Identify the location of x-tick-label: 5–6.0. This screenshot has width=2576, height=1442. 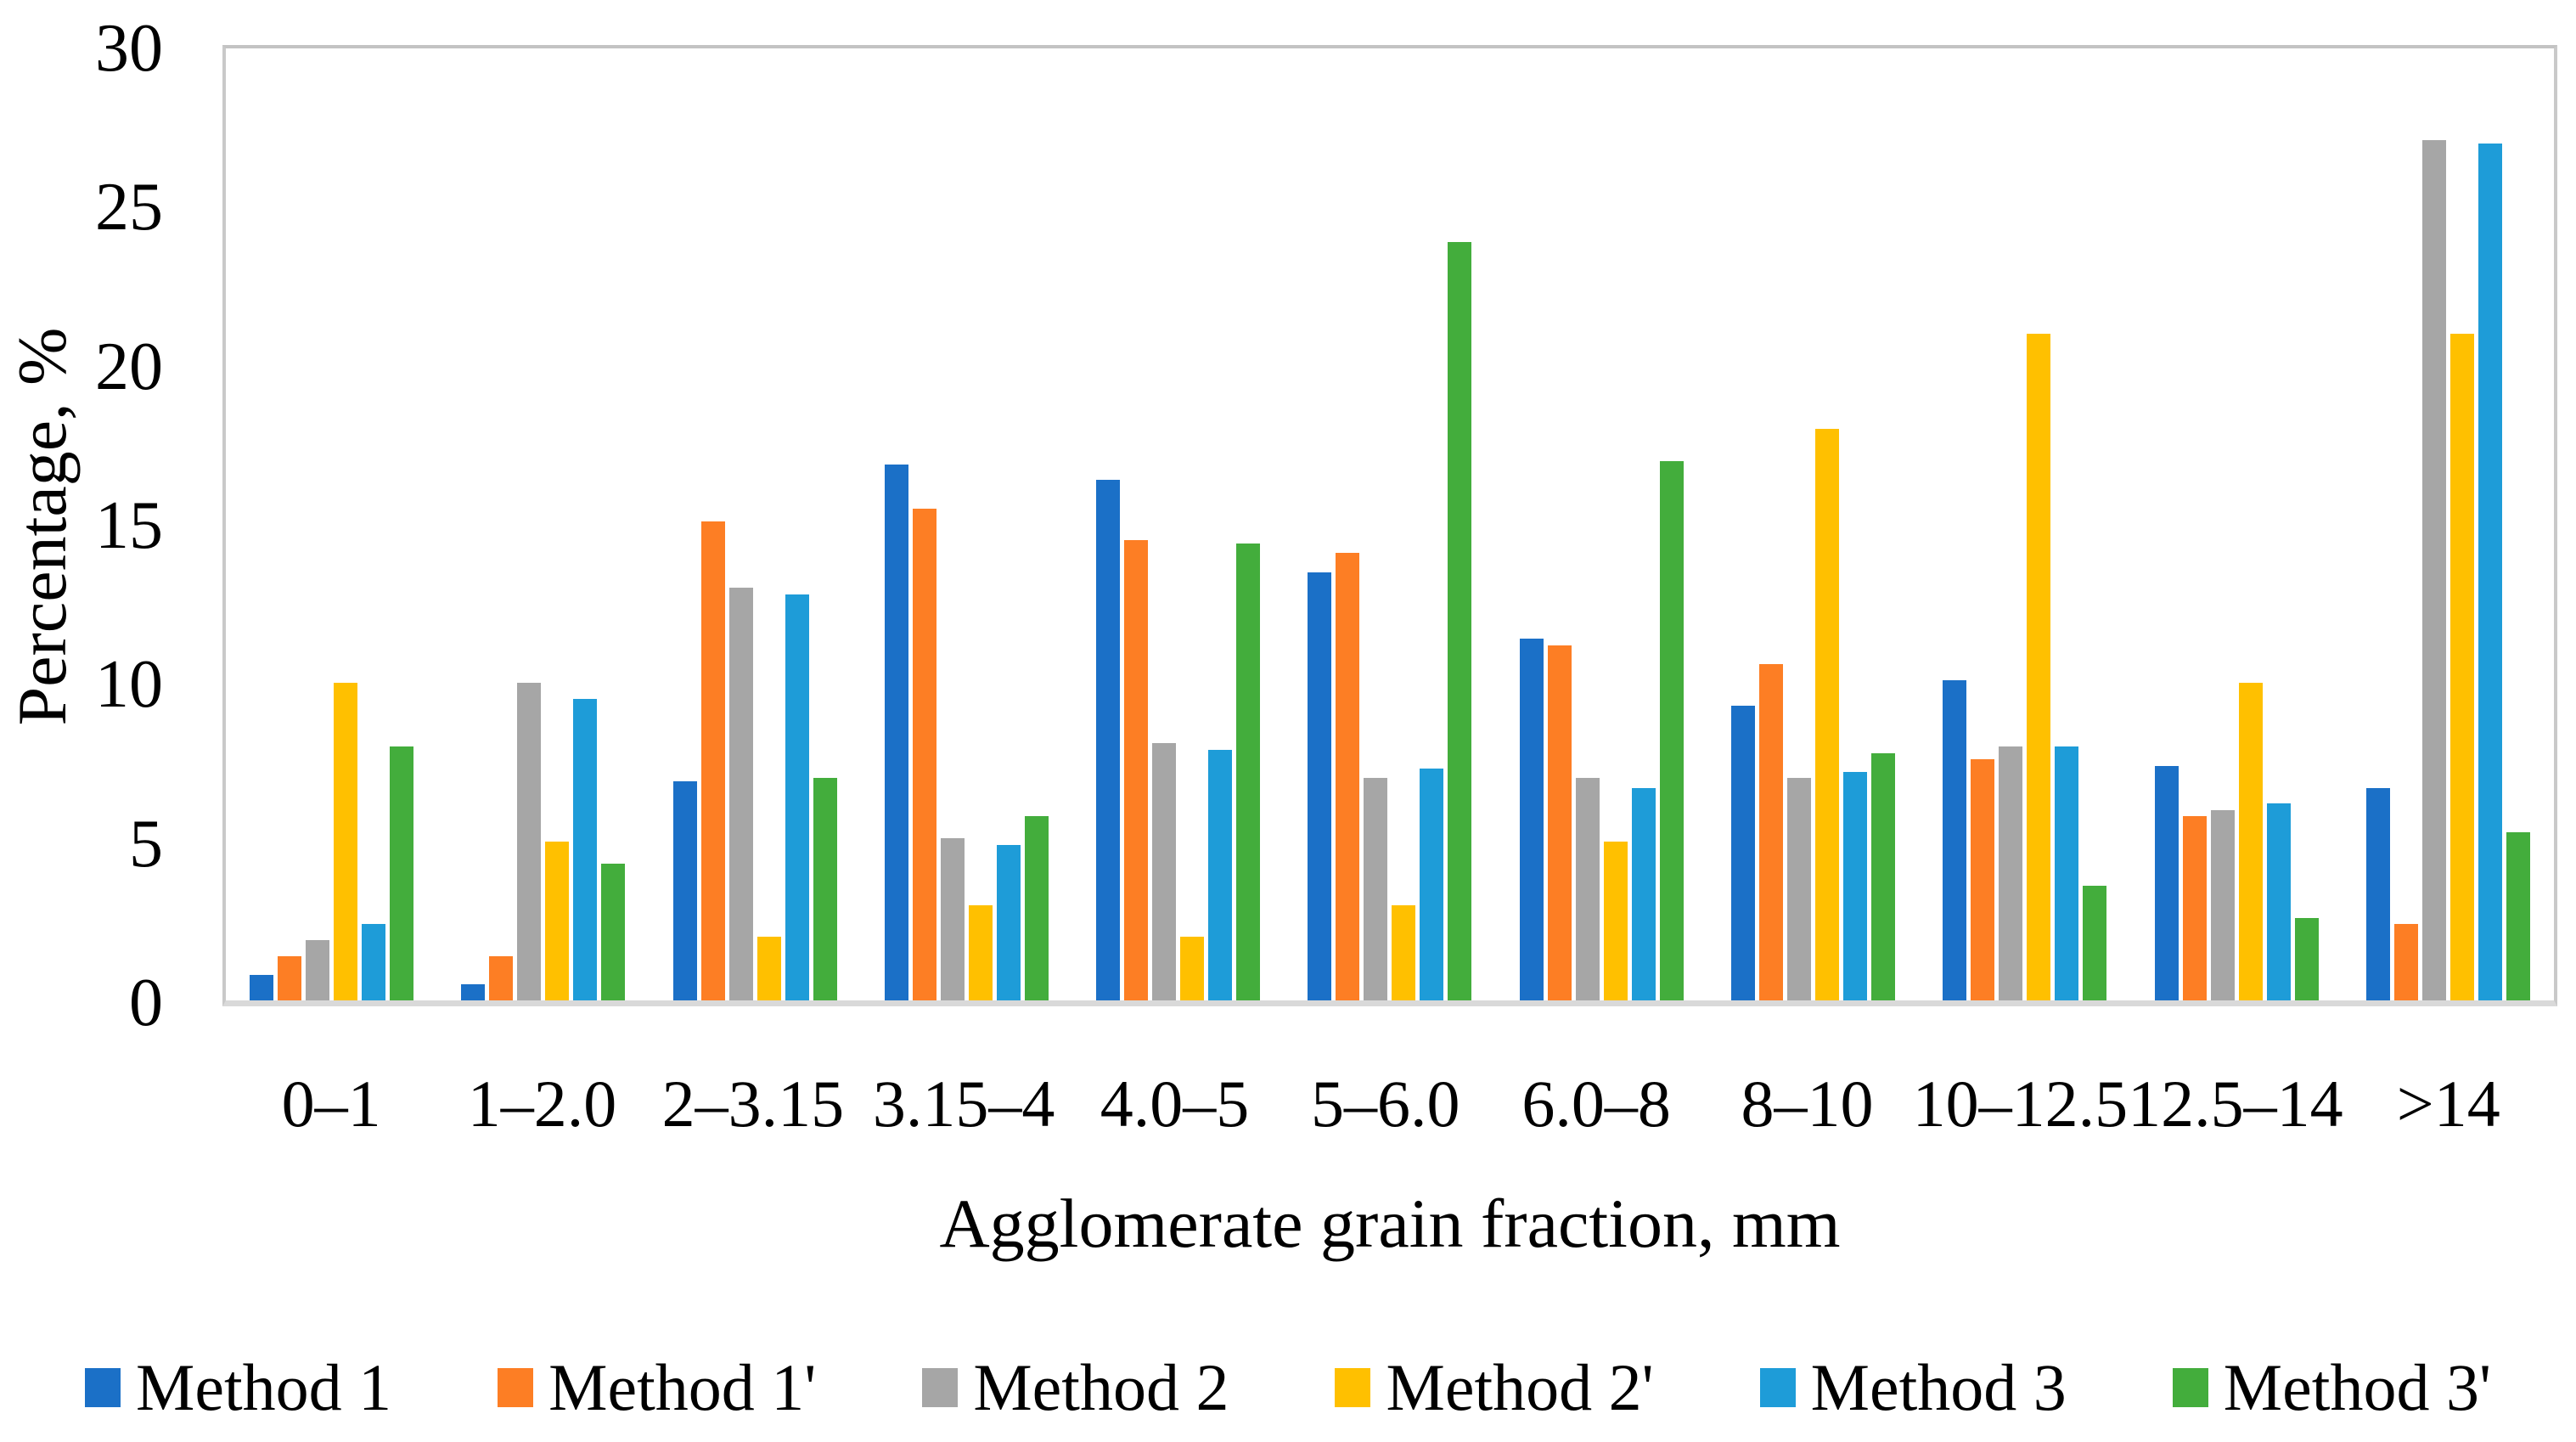
(1385, 1104).